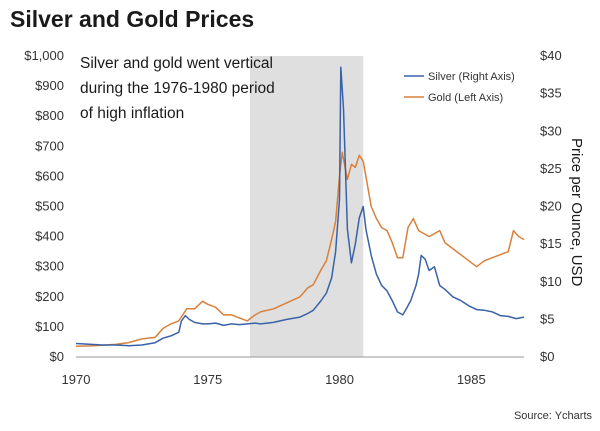  What do you see at coordinates (551, 168) in the screenshot?
I see `right-tick-label: $25` at bounding box center [551, 168].